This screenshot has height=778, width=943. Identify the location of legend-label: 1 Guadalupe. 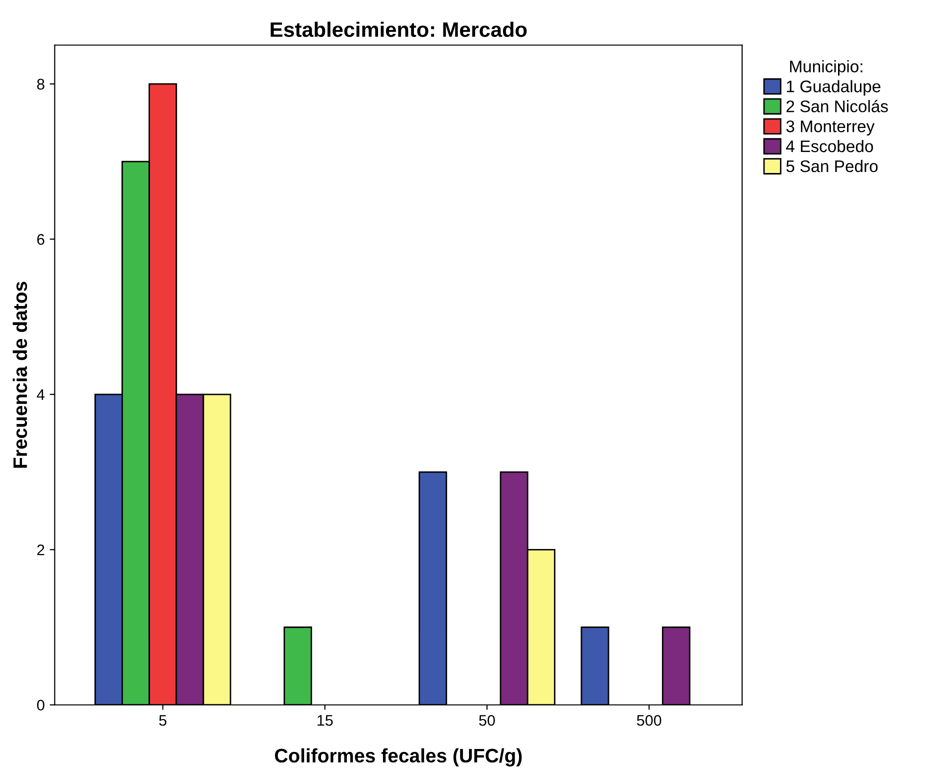
(833, 88).